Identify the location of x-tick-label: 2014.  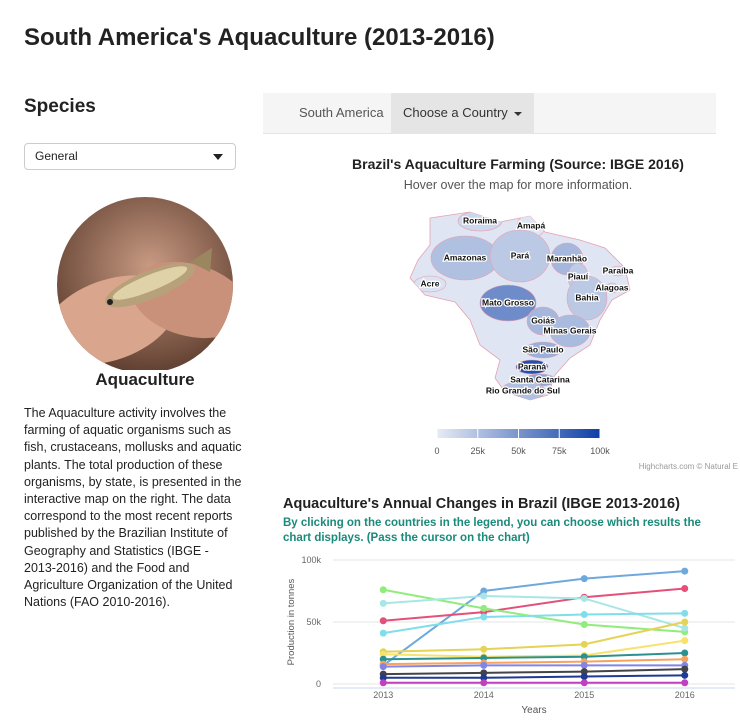
(484, 695).